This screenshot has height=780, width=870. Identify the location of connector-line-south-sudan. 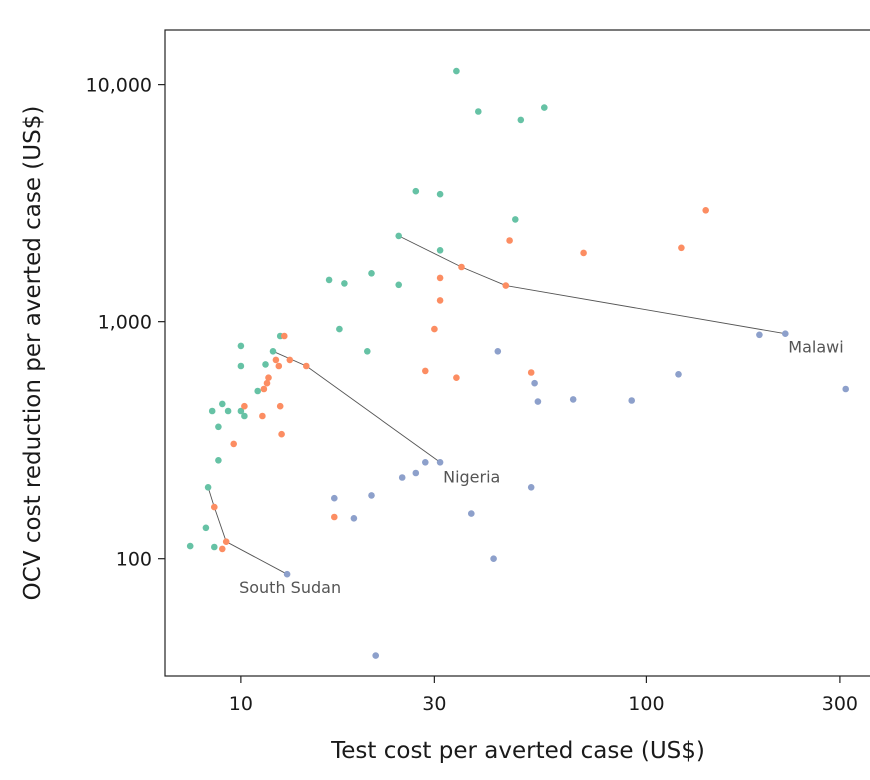
(247, 531).